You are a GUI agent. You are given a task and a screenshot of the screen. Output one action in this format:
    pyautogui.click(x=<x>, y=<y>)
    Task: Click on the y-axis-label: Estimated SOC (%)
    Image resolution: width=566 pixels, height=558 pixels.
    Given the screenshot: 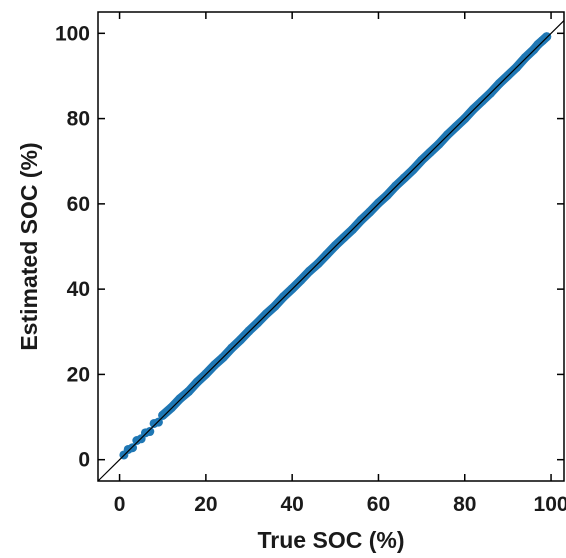 What is the action you would take?
    pyautogui.click(x=29, y=246)
    